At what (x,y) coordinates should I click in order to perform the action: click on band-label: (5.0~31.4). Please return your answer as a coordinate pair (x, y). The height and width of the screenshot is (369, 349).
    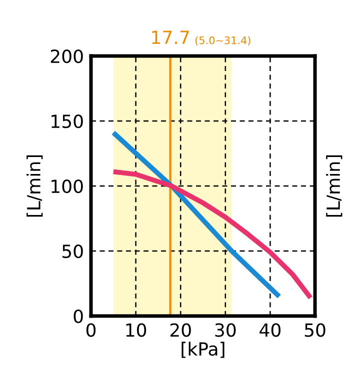
    Looking at the image, I should click on (222, 41).